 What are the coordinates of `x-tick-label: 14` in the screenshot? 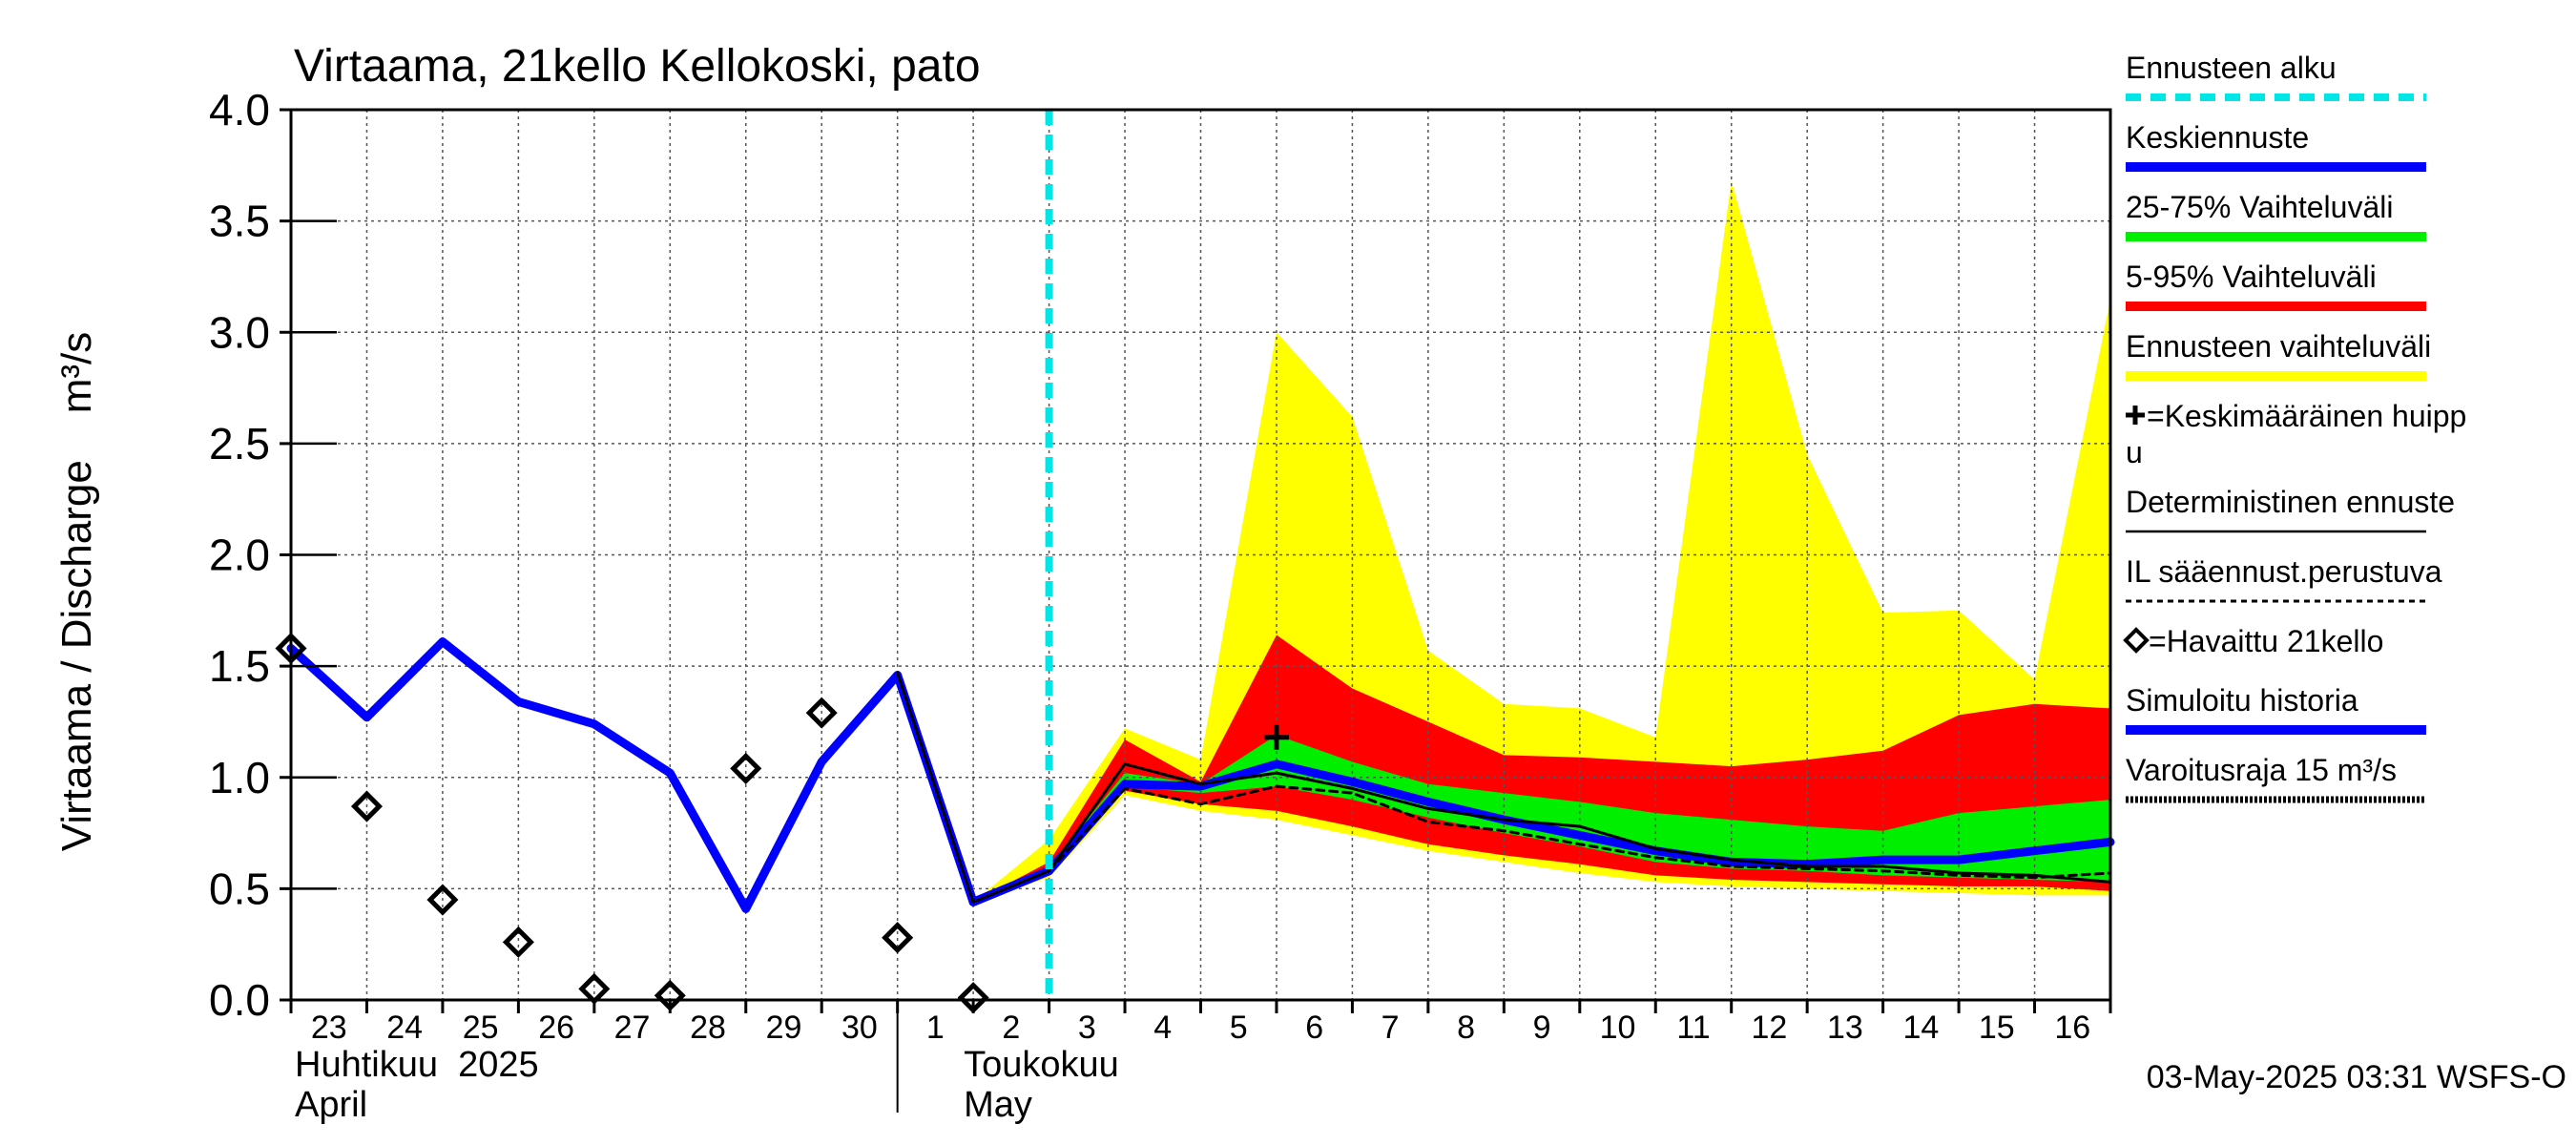 It's located at (1920, 1028).